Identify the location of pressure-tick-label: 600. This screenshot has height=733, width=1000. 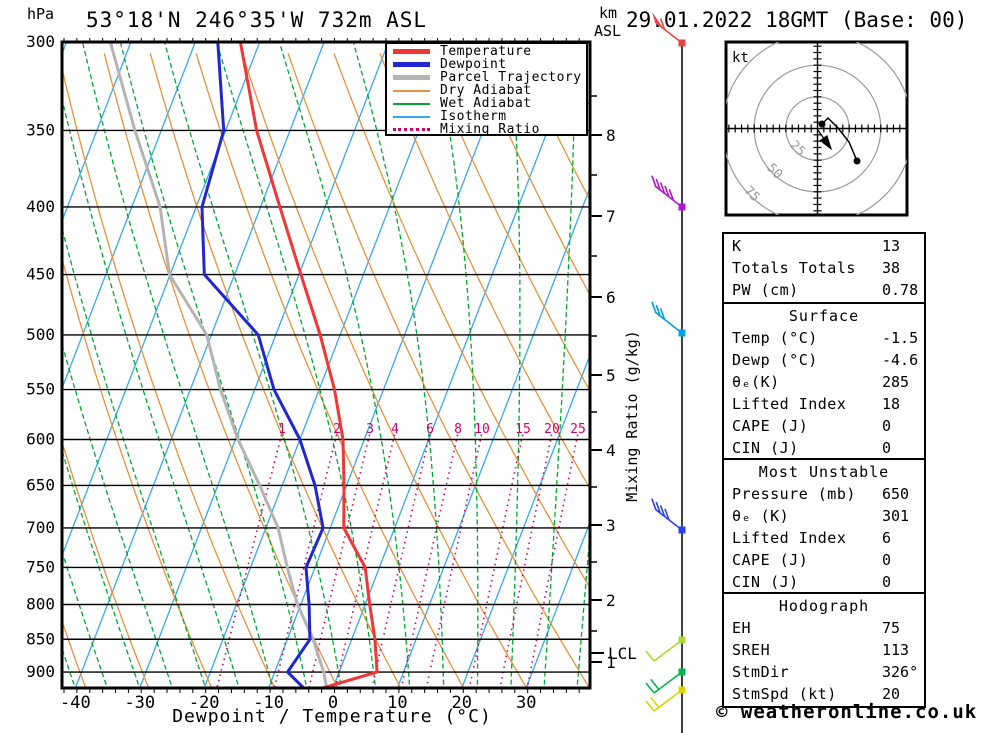
(40, 439).